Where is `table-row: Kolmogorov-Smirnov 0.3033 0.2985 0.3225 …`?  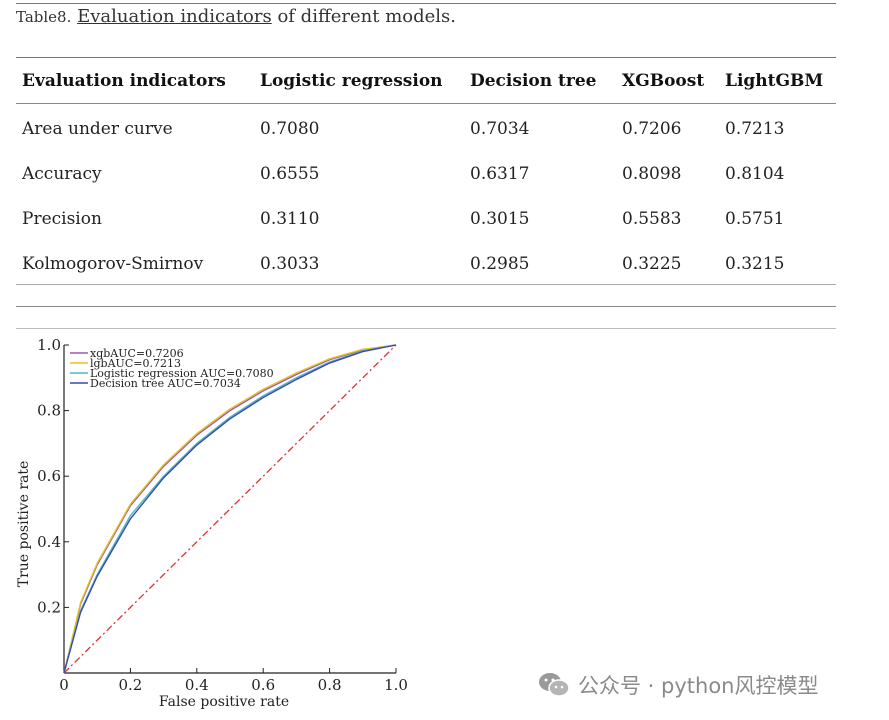
table-row: Kolmogorov-Smirnov 0.3033 0.2985 0.3225 … is located at coordinates (426, 263).